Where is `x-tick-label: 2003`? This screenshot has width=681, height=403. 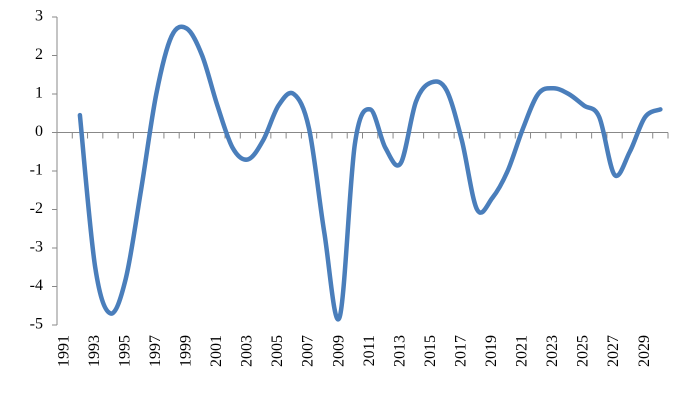 x-tick-label: 2003 is located at coordinates (247, 351).